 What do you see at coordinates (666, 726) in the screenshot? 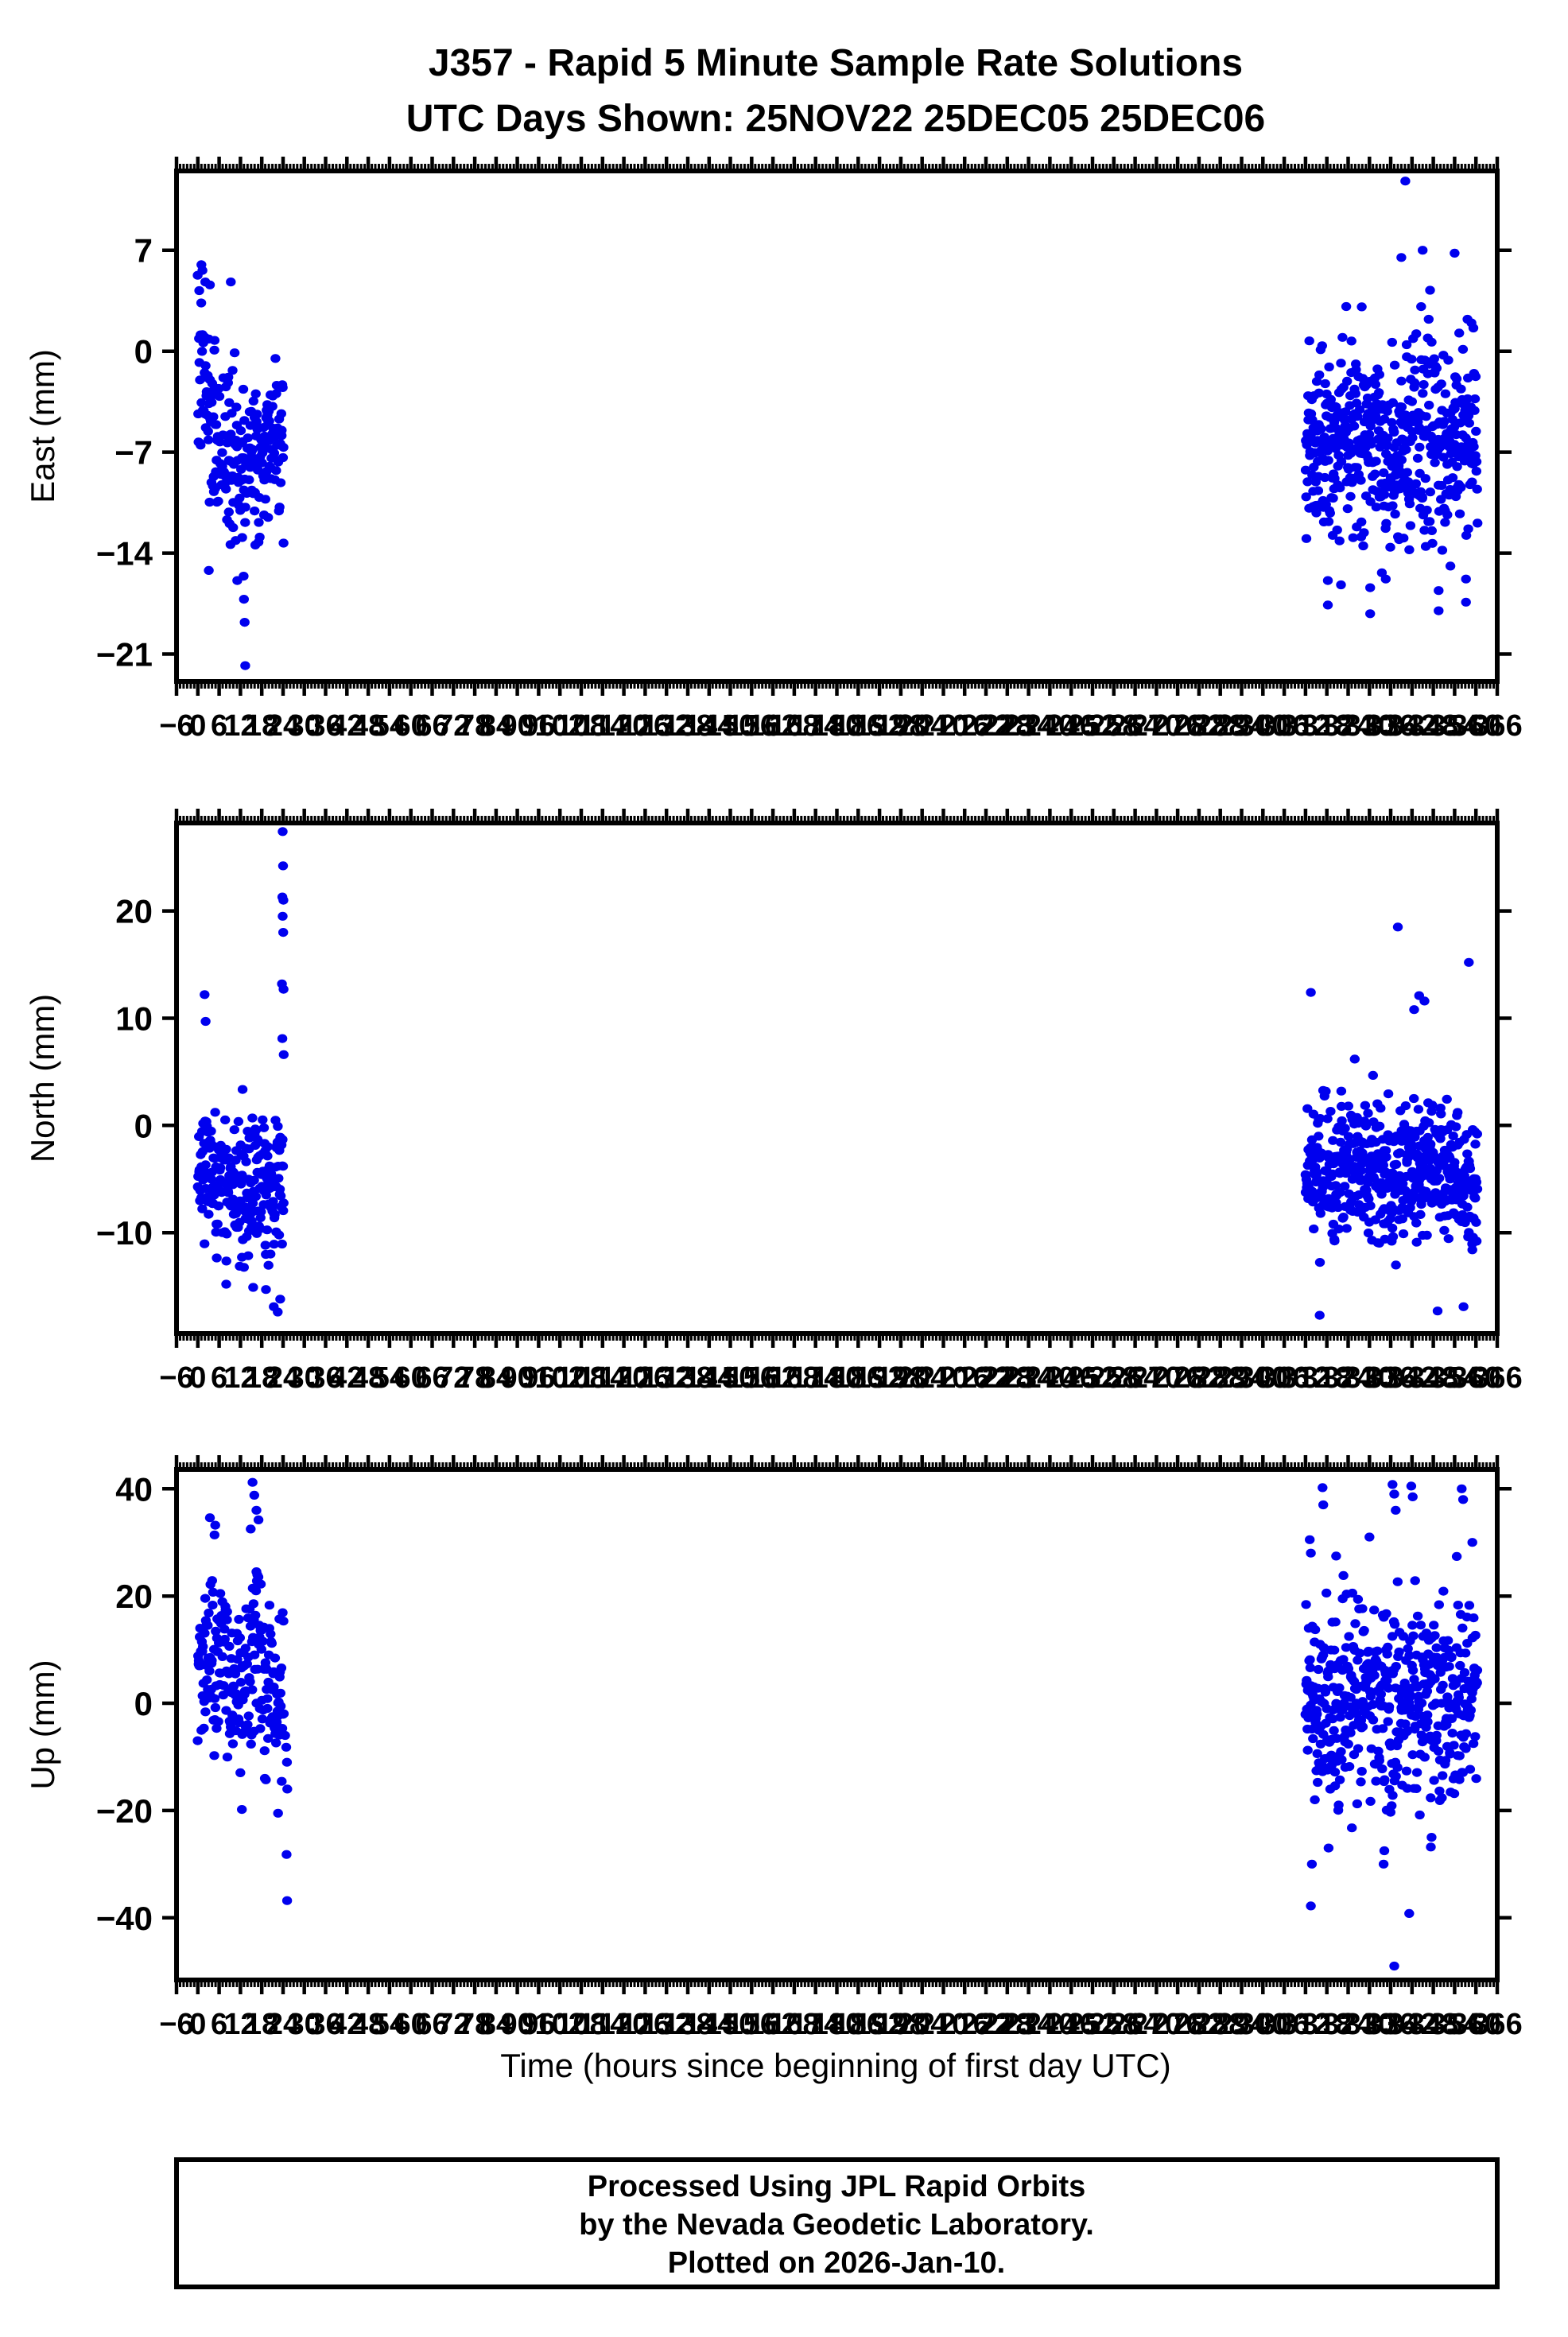
I see `x-tick-label: 132` at bounding box center [666, 726].